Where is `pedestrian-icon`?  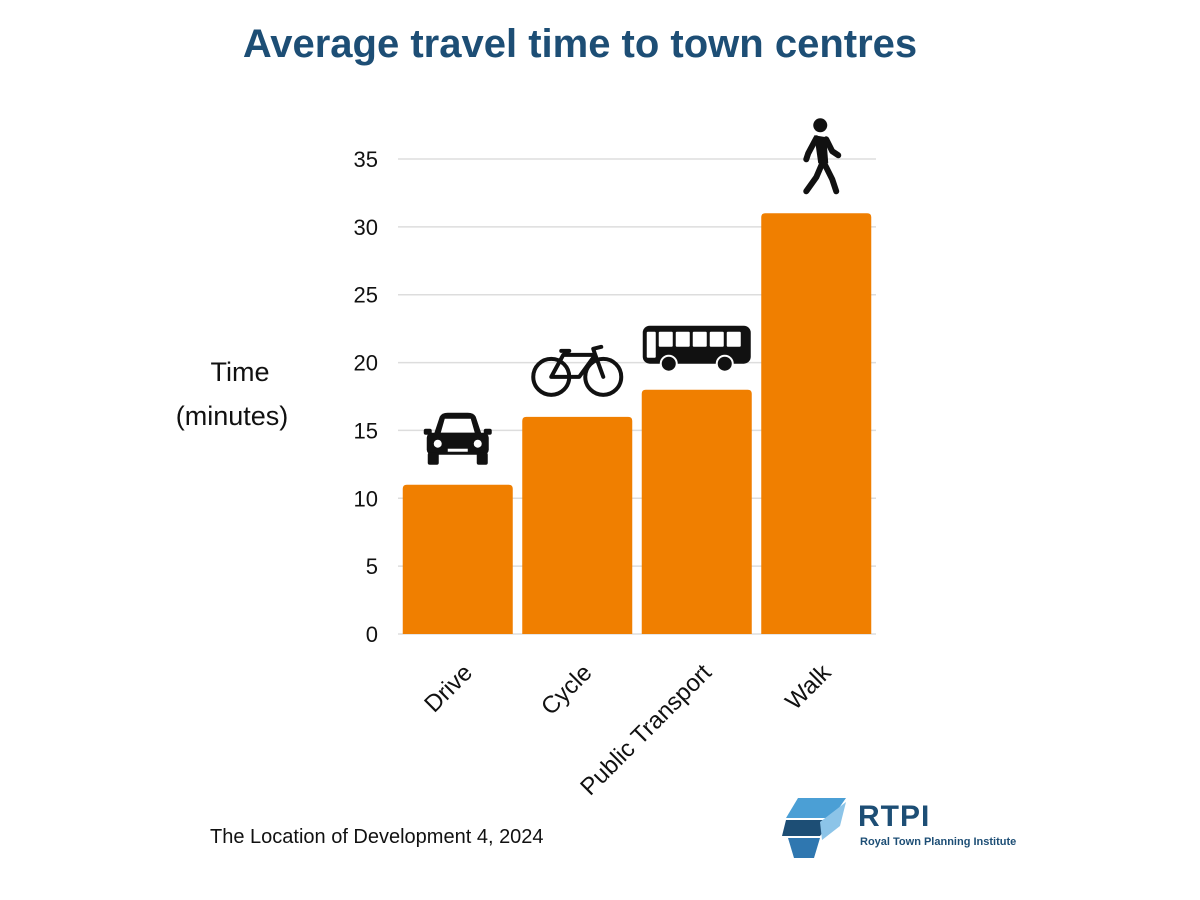
pedestrian-icon is located at coordinates (822, 156).